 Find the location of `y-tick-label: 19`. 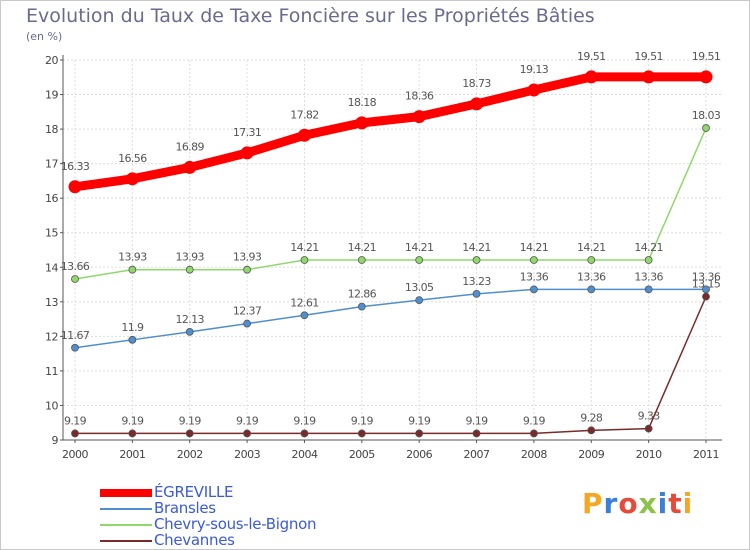

y-tick-label: 19 is located at coordinates (51, 95).